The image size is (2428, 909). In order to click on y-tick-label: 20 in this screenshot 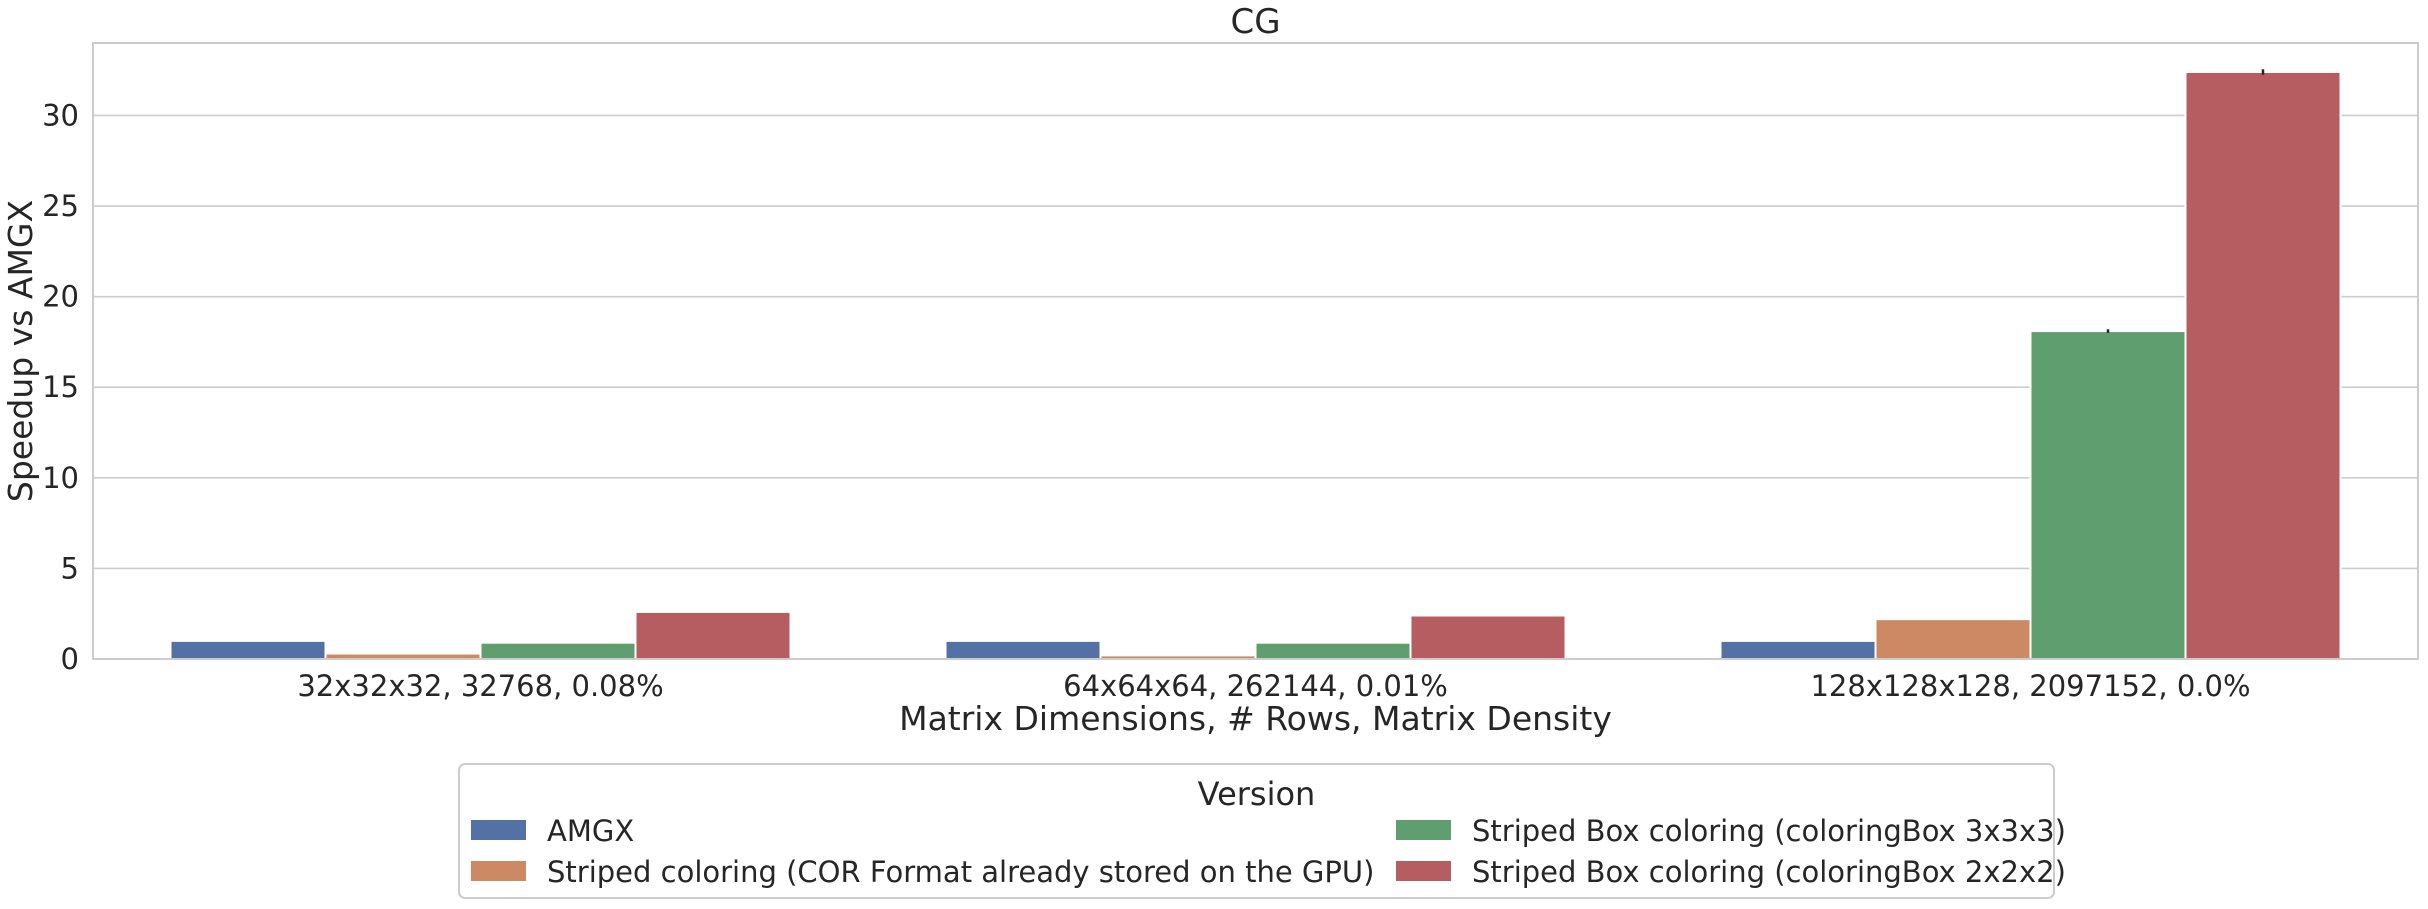, I will do `click(60, 297)`.